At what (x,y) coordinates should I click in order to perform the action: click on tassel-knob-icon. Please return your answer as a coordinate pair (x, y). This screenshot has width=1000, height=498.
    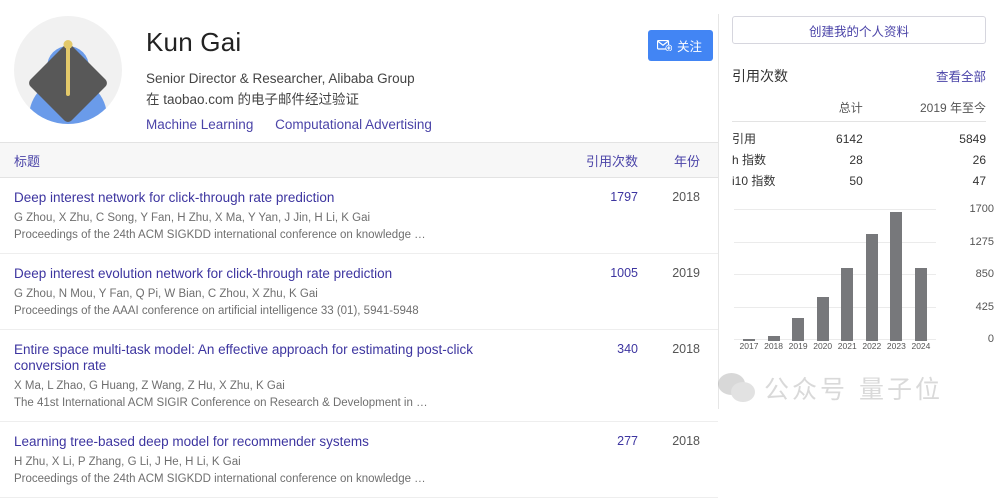
    Looking at the image, I should click on (68, 44).